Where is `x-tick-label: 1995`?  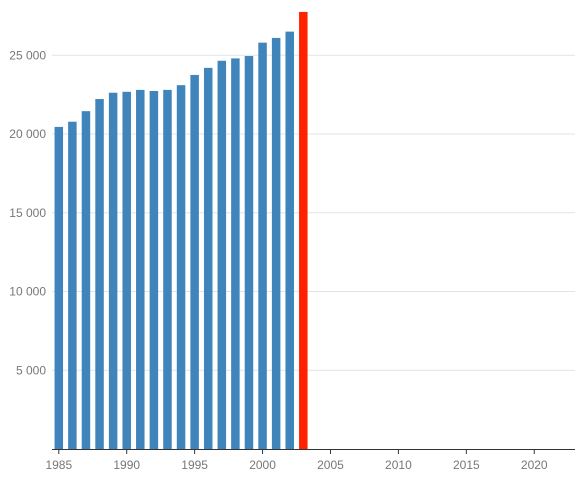 x-tick-label: 1995 is located at coordinates (194, 465).